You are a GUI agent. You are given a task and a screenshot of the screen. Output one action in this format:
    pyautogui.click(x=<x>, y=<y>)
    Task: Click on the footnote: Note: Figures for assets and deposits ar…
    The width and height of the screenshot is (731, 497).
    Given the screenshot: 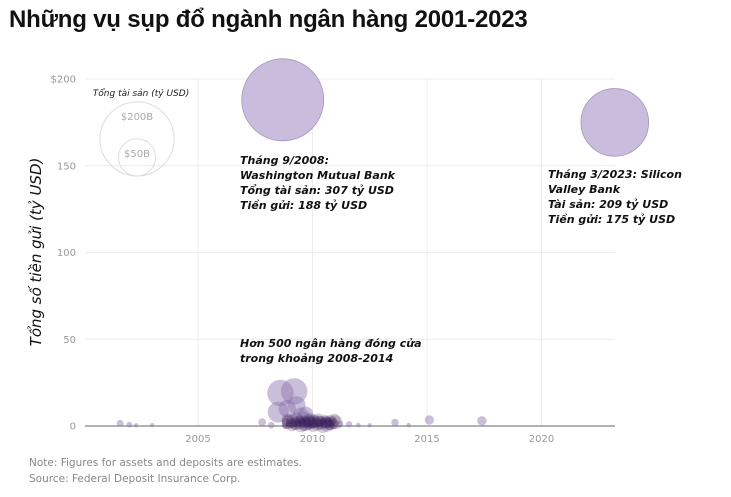 What is the action you would take?
    pyautogui.click(x=166, y=463)
    